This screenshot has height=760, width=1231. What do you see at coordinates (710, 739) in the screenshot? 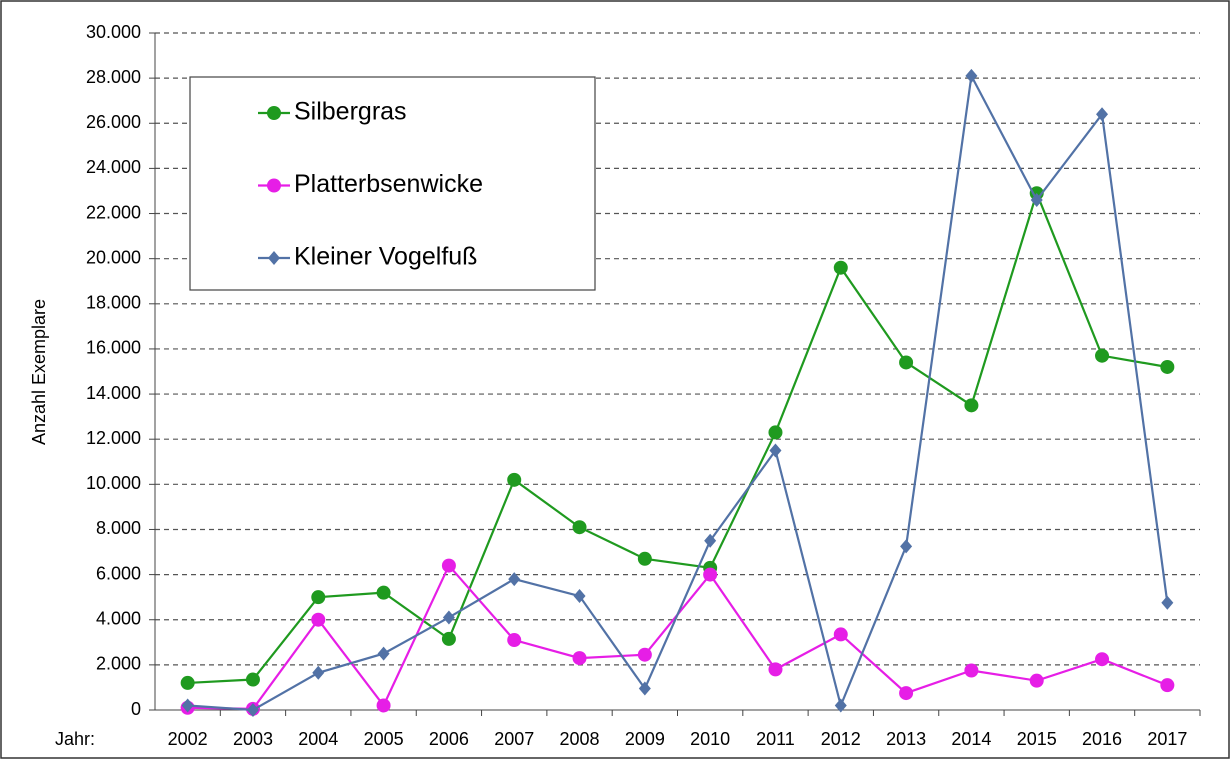
I see `x-tick-label: 2010` at bounding box center [710, 739].